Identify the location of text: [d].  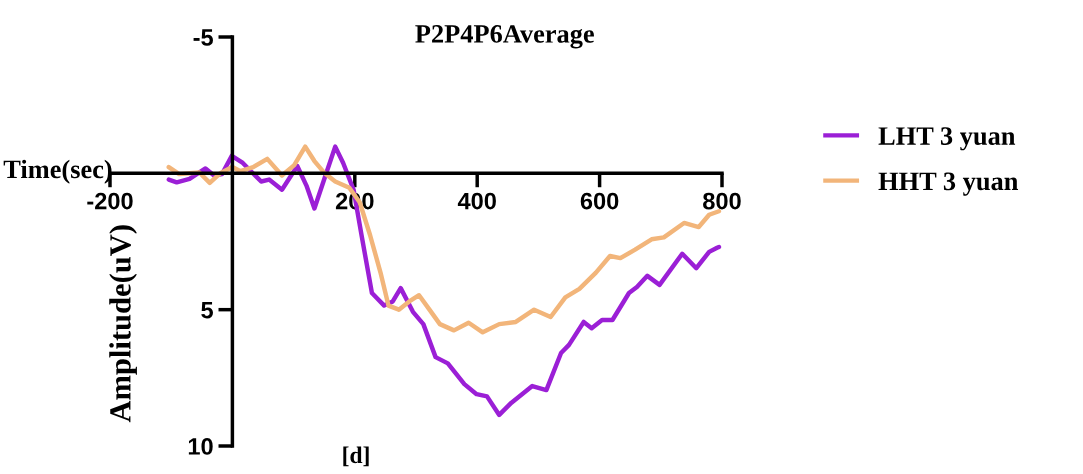
(356, 456).